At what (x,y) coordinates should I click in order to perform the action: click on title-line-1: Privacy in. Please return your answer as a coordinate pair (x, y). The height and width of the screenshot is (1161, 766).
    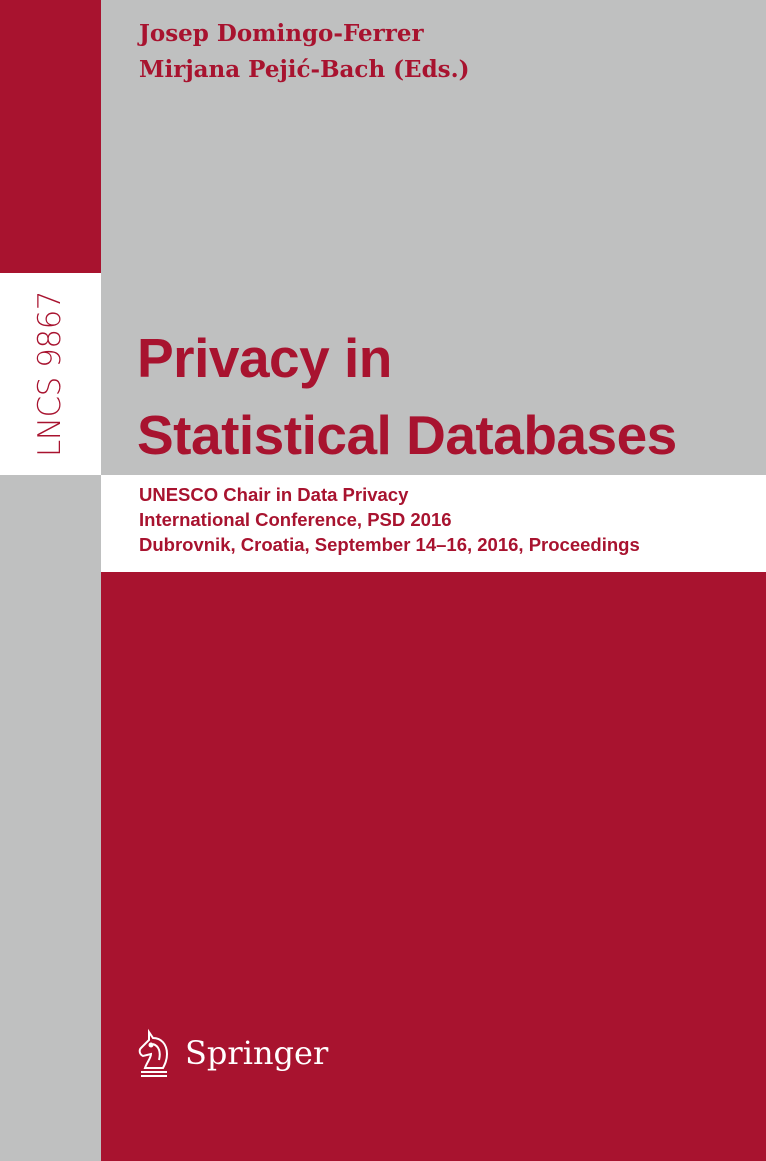
    Looking at the image, I should click on (264, 358).